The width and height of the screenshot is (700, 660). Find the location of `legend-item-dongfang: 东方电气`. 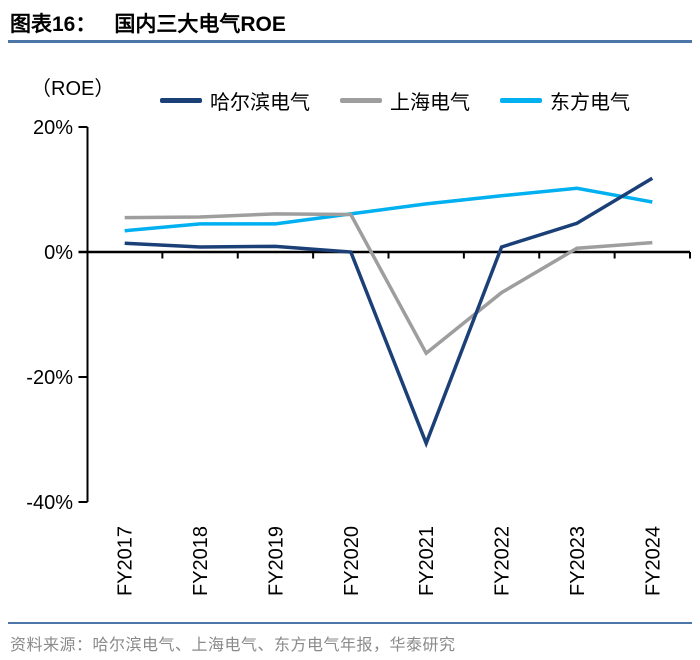

legend-item-dongfang: 东方电气 is located at coordinates (565, 100).